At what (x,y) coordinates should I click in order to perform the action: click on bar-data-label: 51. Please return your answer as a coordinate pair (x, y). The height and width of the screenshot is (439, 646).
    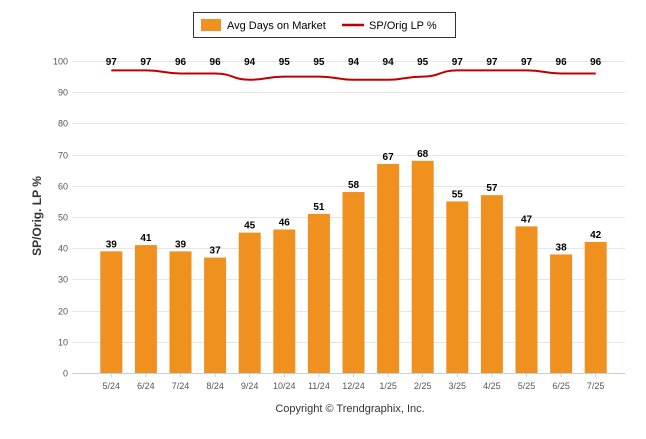
    Looking at the image, I should click on (319, 207).